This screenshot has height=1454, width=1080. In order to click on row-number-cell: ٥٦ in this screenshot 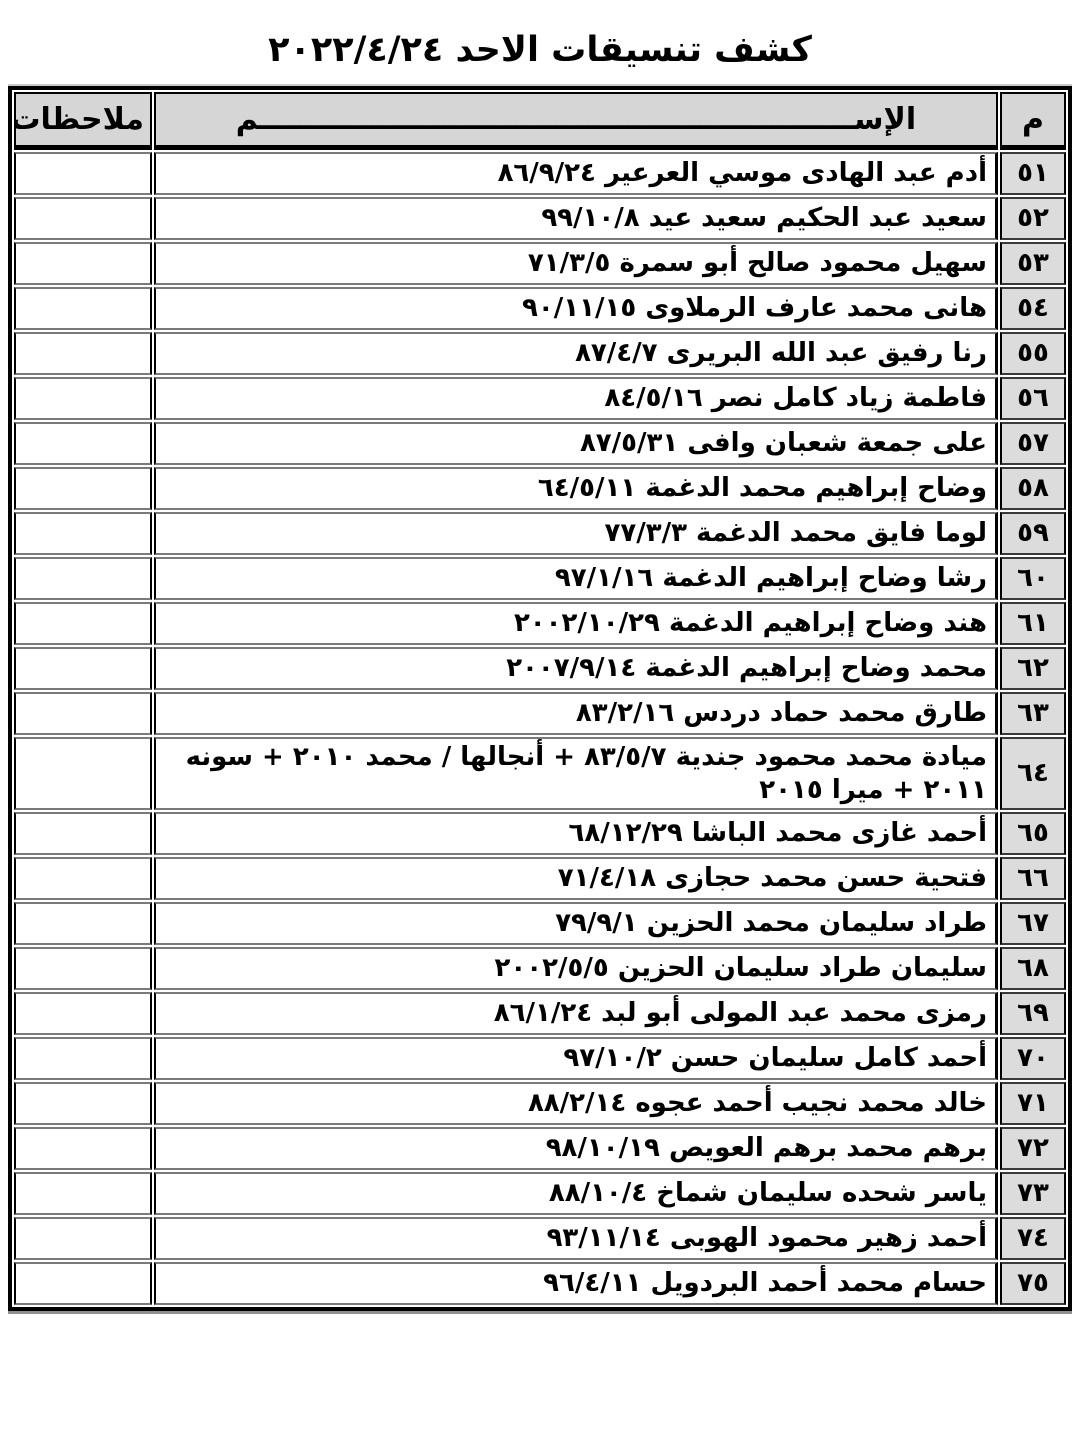, I will do `click(1033, 398)`.